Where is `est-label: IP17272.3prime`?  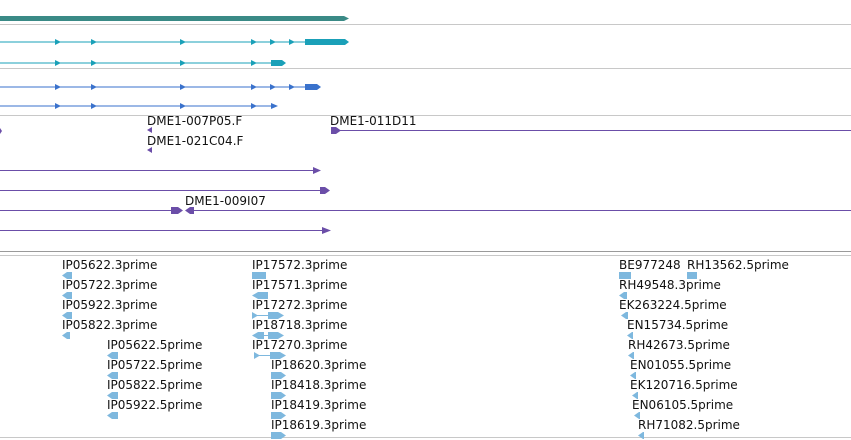
est-label: IP17272.3prime is located at coordinates (299, 305).